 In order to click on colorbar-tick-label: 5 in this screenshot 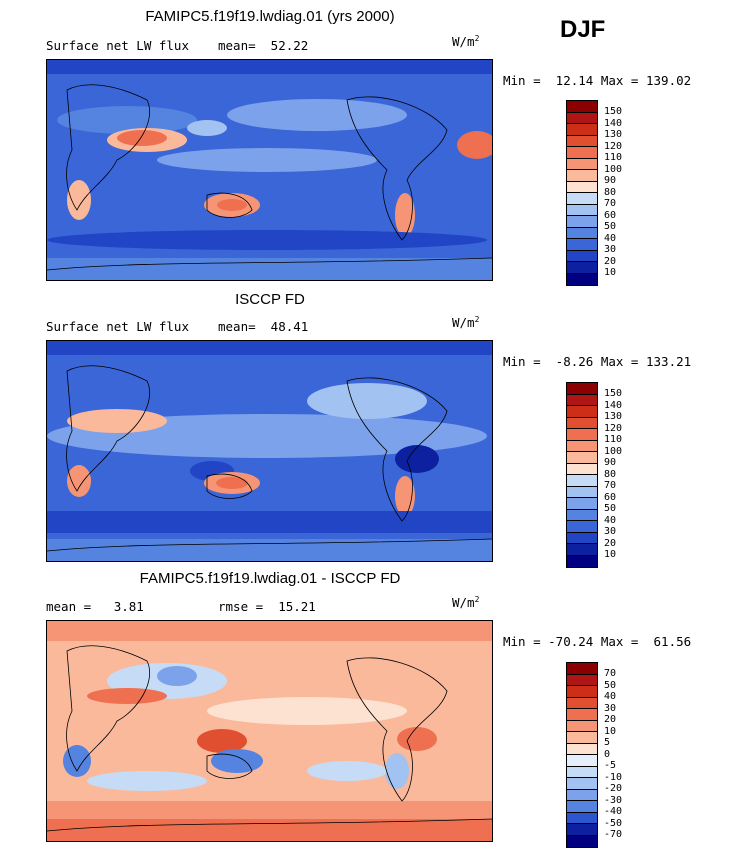, I will do `click(607, 742)`.